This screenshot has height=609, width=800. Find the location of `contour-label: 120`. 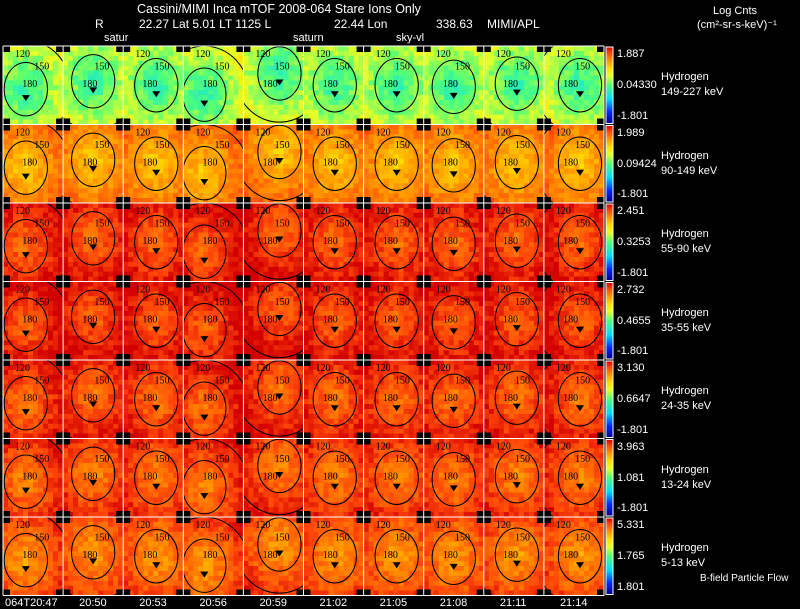

contour-label: 120 is located at coordinates (202, 54).